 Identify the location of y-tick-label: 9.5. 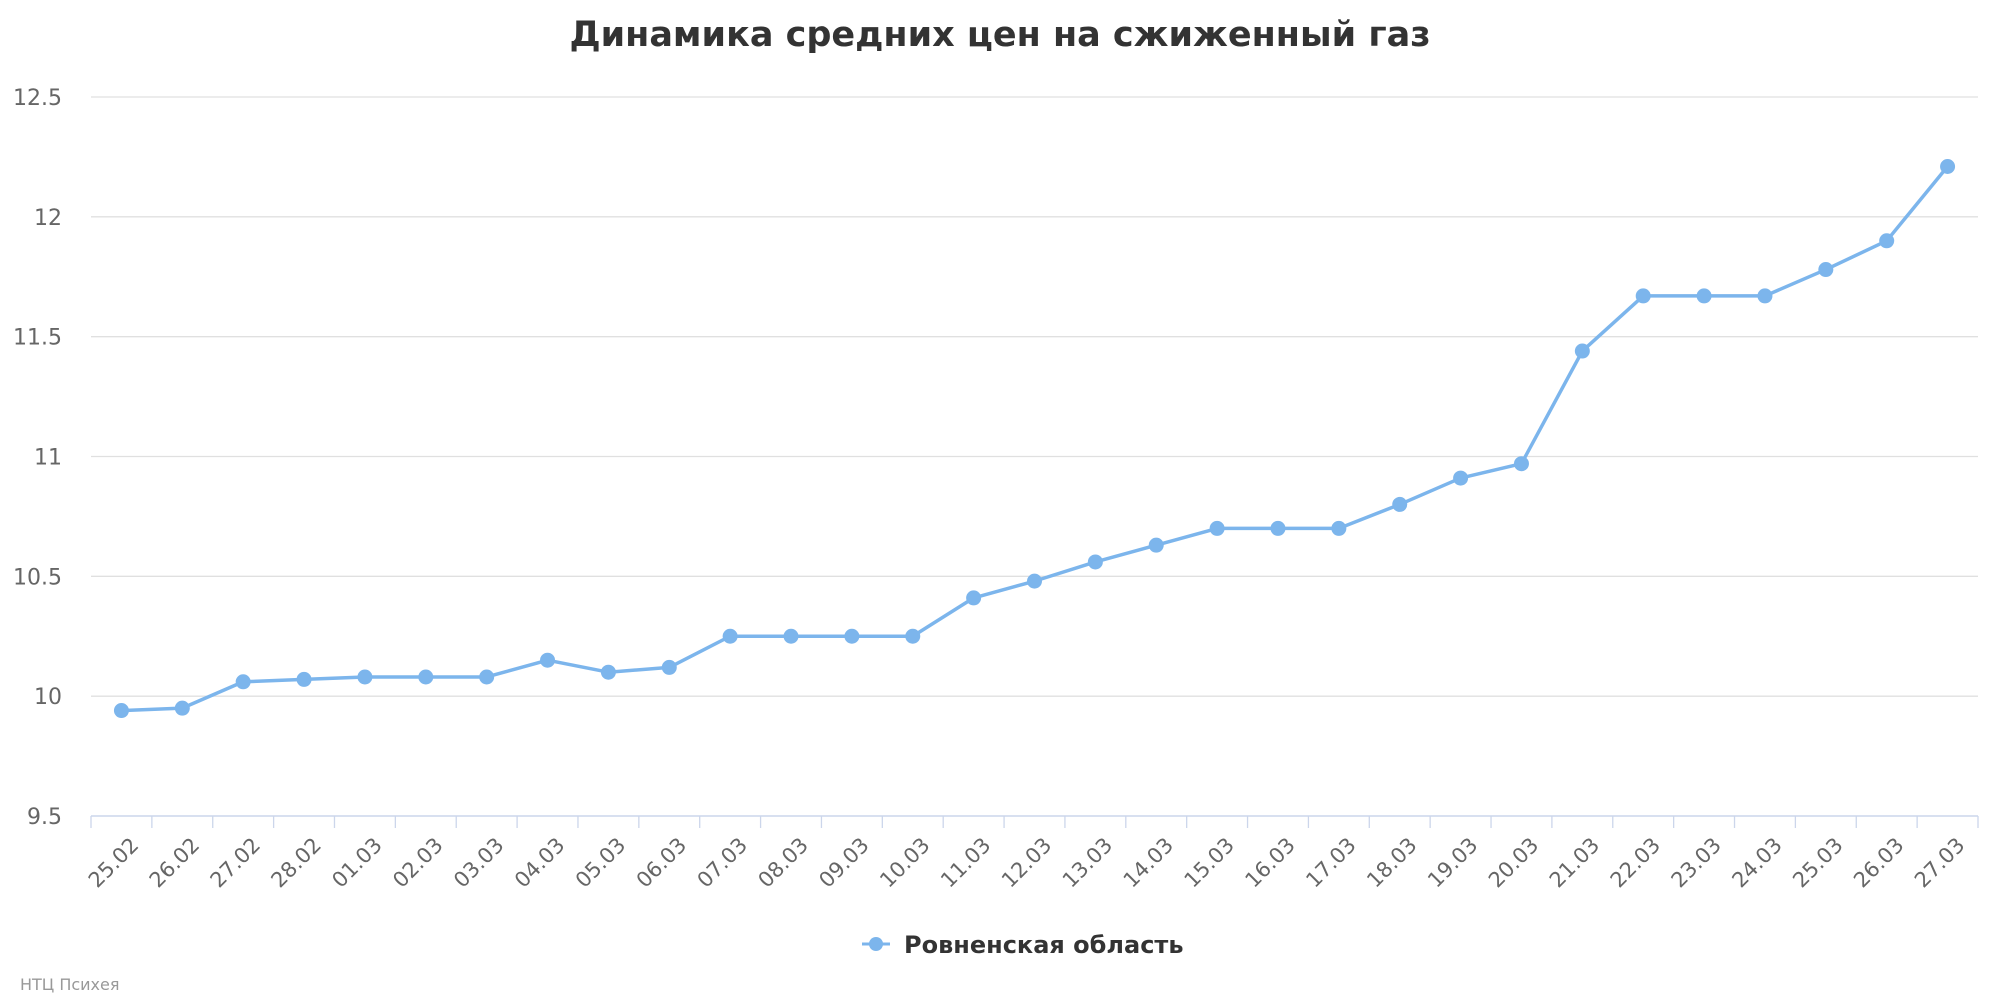
(44, 817).